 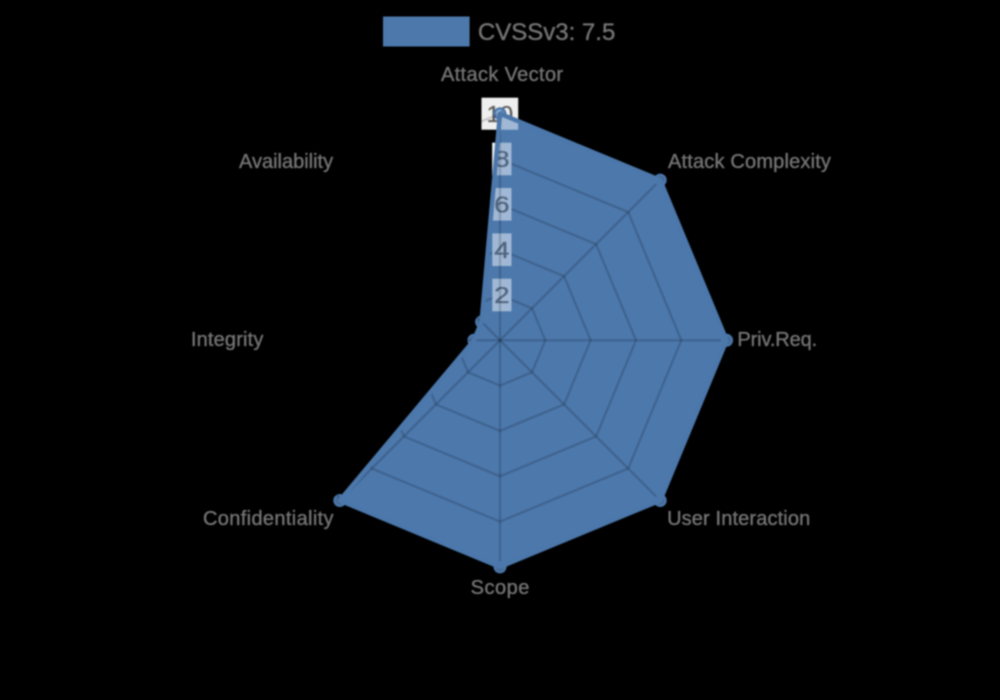 I want to click on svg-text: CVSSv3: 7.5, so click(x=546, y=32).